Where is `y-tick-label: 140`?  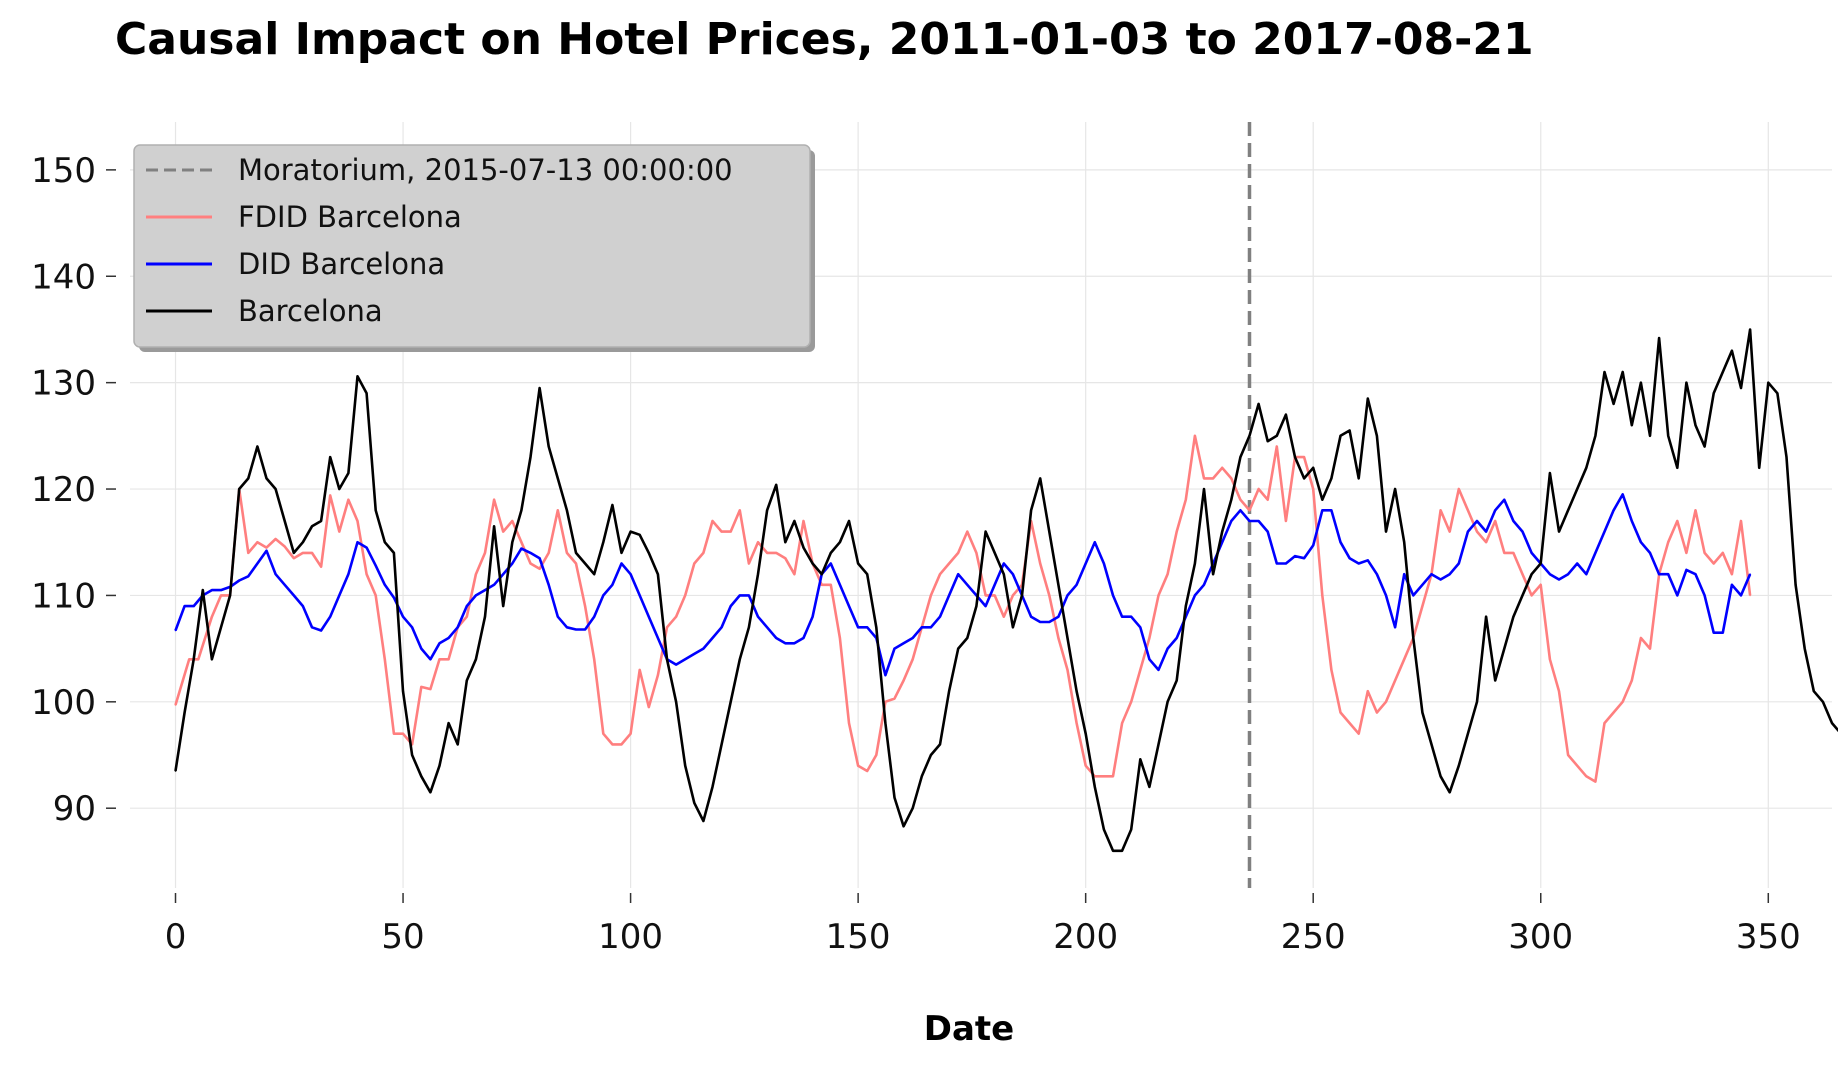 y-tick-label: 140 is located at coordinates (63, 277).